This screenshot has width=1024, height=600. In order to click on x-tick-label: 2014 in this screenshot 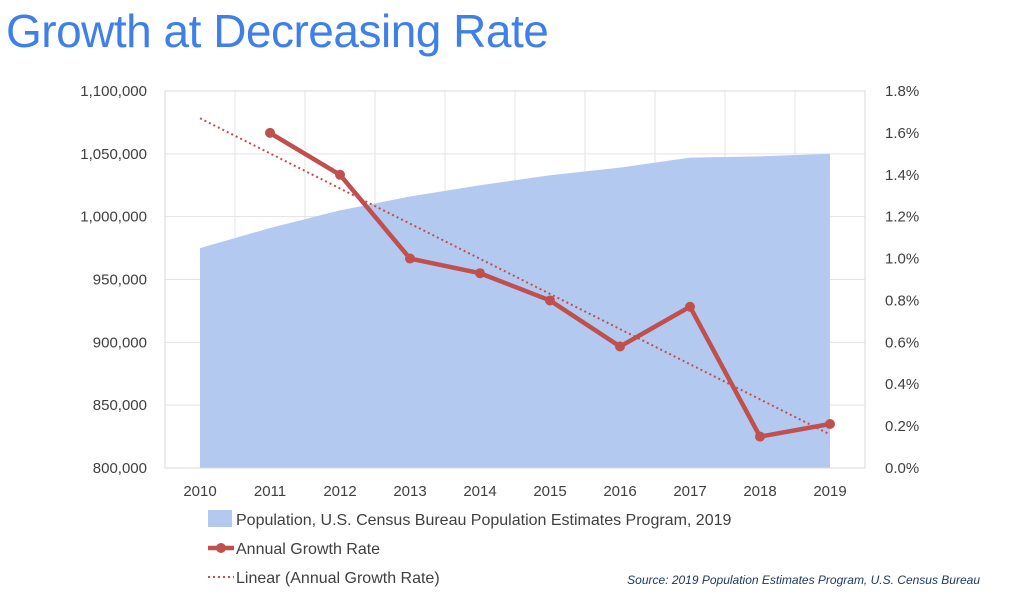, I will do `click(479, 491)`.